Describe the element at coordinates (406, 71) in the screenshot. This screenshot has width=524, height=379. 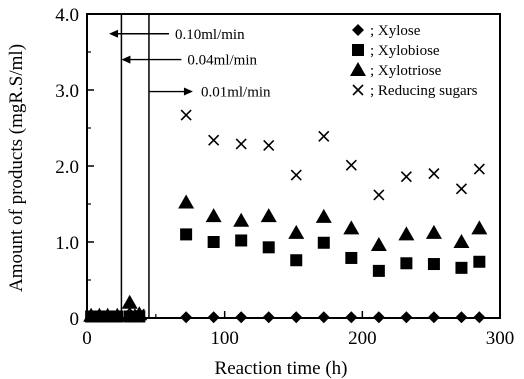
I see `legend-label: ; Xylotriose` at that location.